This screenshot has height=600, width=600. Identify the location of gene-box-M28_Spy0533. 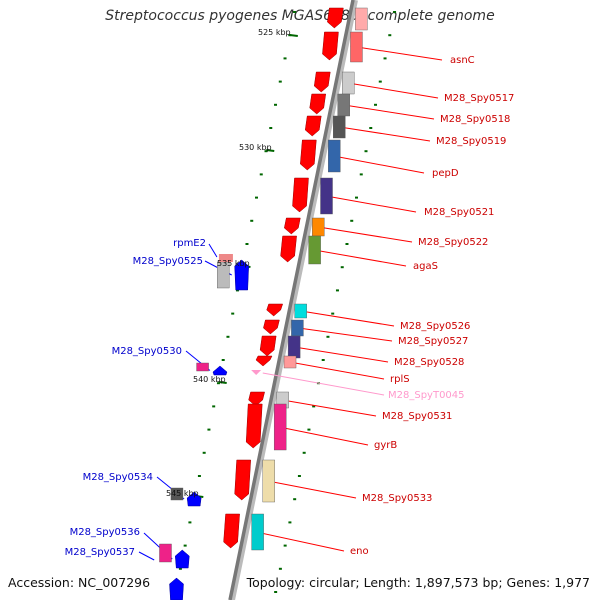
(268, 481).